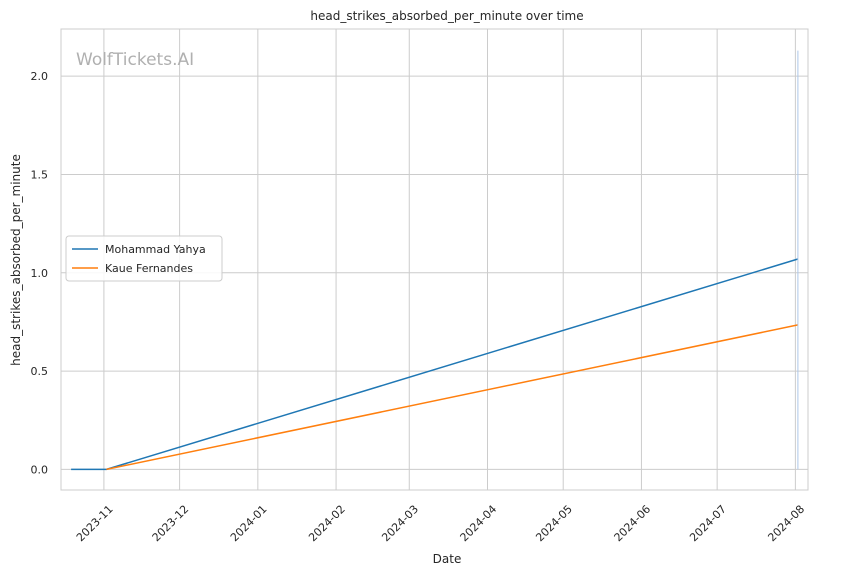  I want to click on legend-box, so click(144, 258).